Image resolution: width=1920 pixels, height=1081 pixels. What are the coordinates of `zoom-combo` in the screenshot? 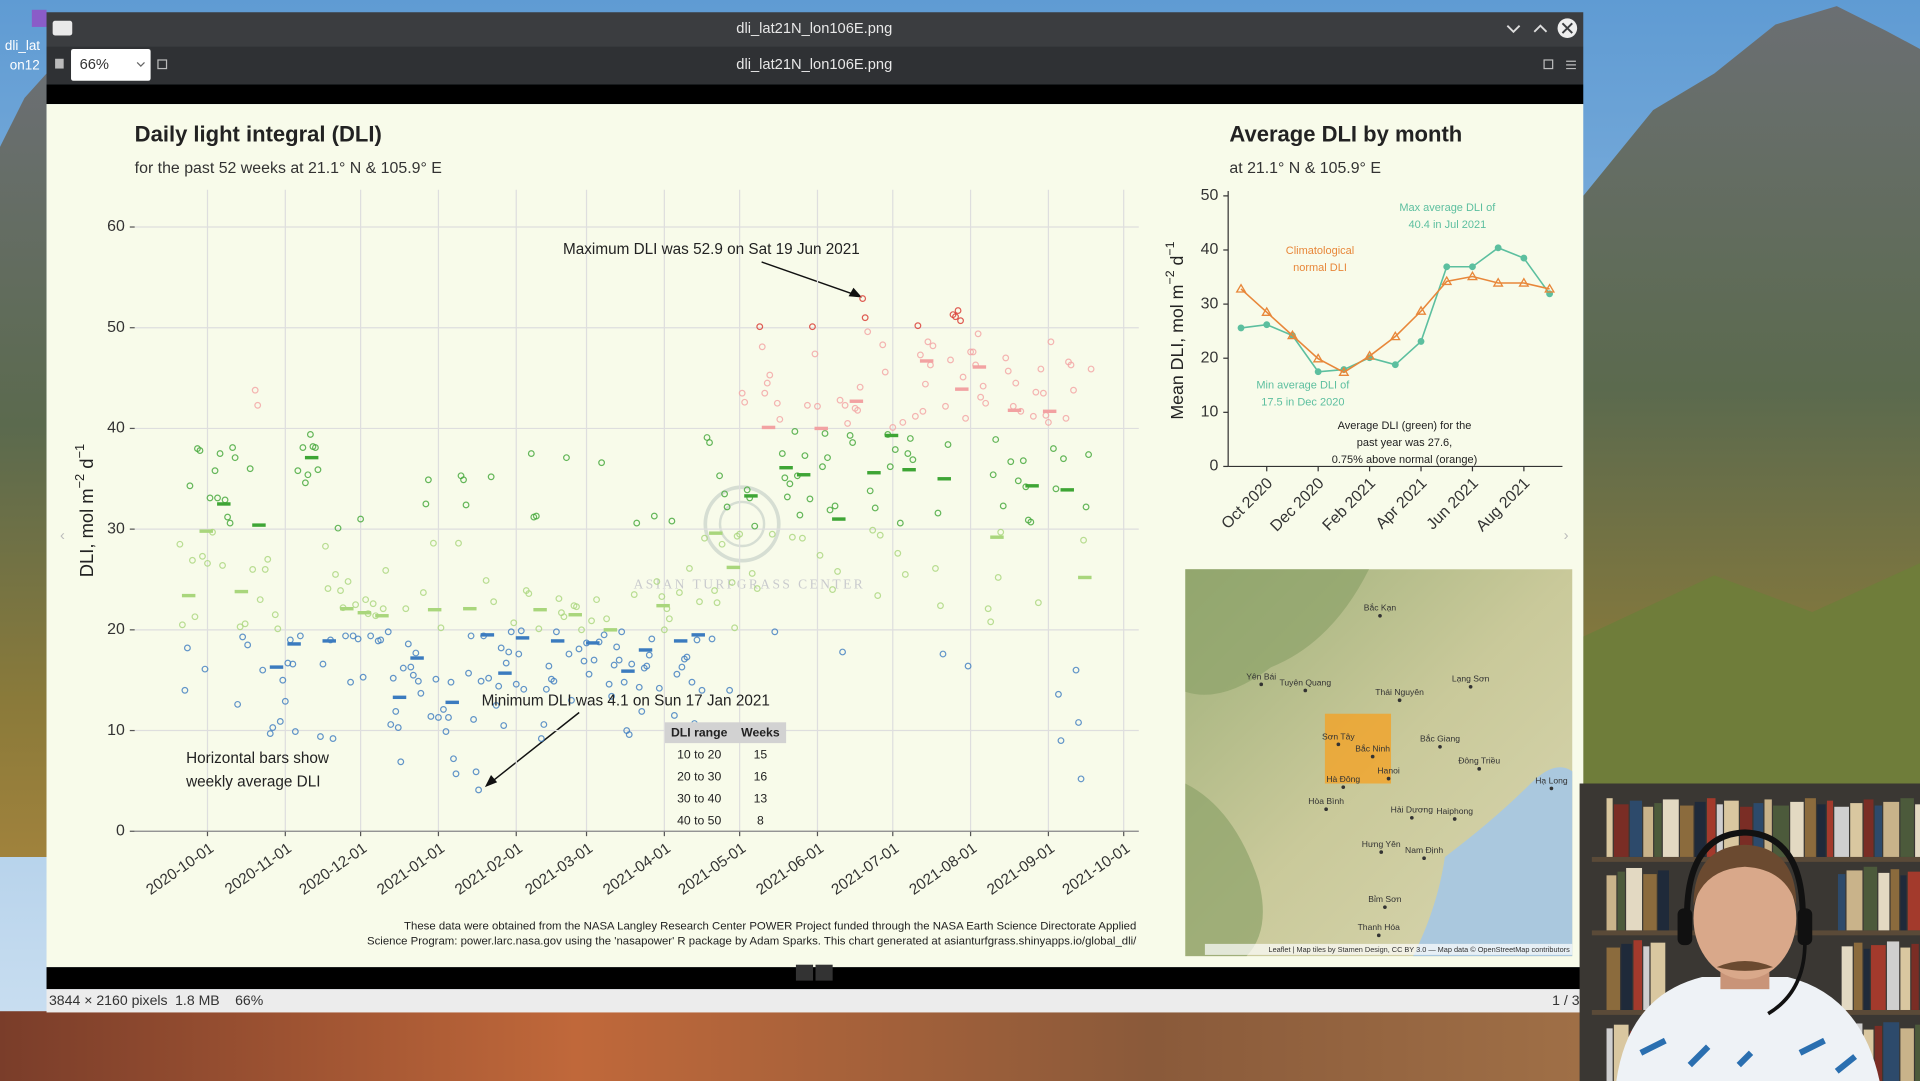 It's located at (111, 64).